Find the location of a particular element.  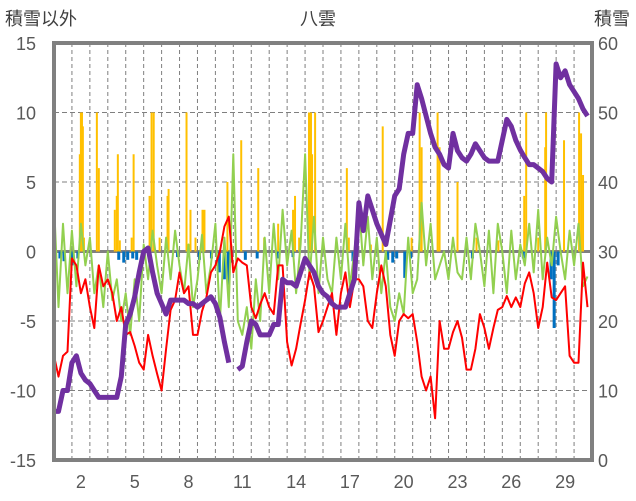

x-tick-label: 23 is located at coordinates (457, 482).